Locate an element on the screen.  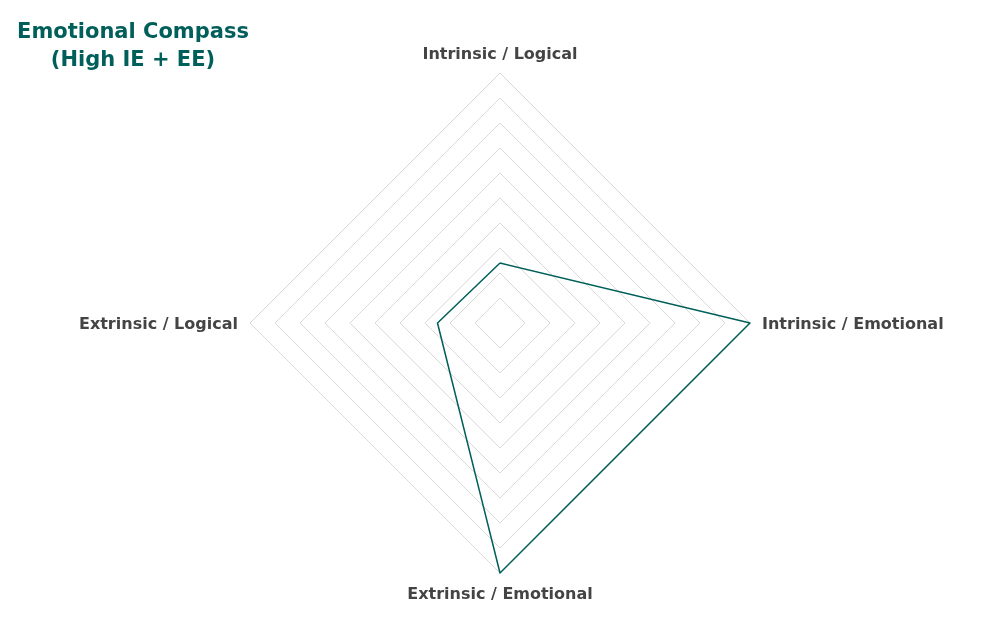
spoke-label: Intrinsic / Emotional is located at coordinates (853, 323).